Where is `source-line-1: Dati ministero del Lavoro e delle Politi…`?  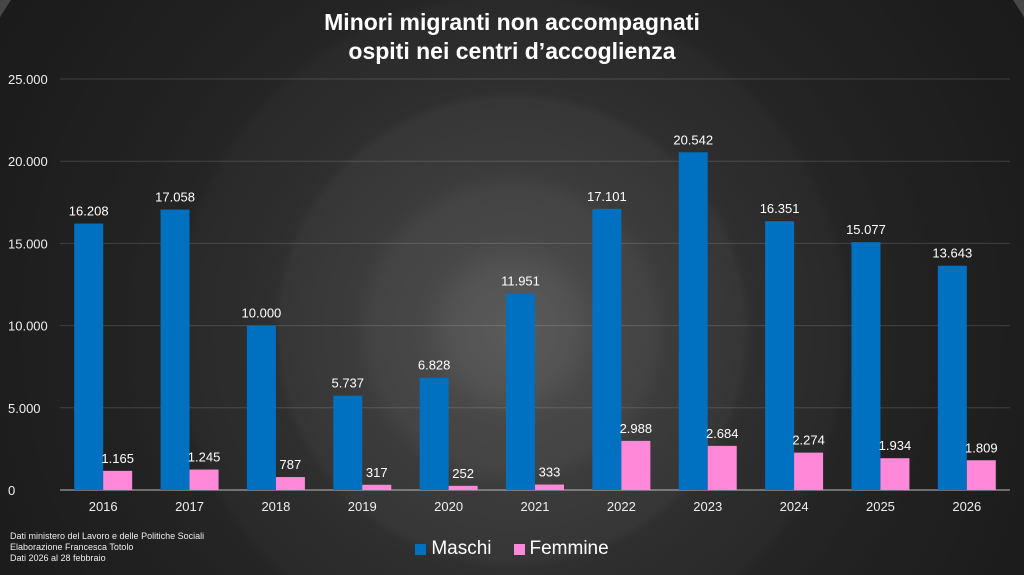
source-line-1: Dati ministero del Lavoro e delle Politi… is located at coordinates (107, 536).